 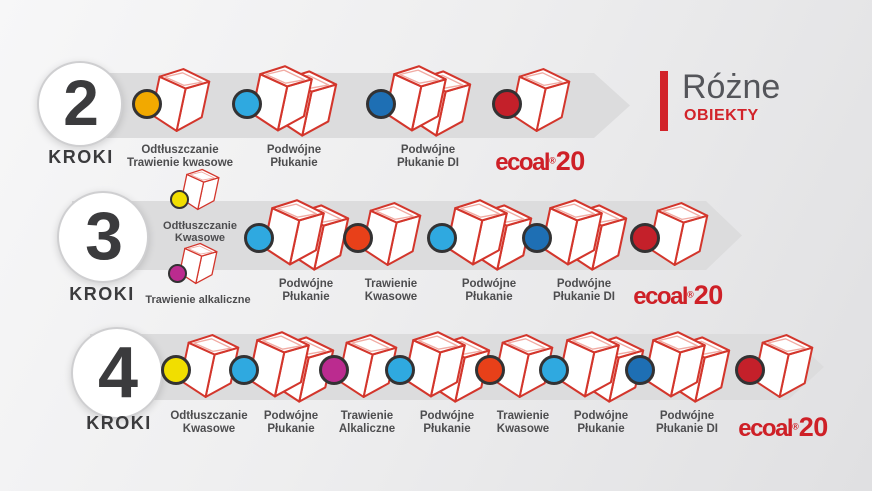 I want to click on step-count-badge: 3, so click(x=103, y=237).